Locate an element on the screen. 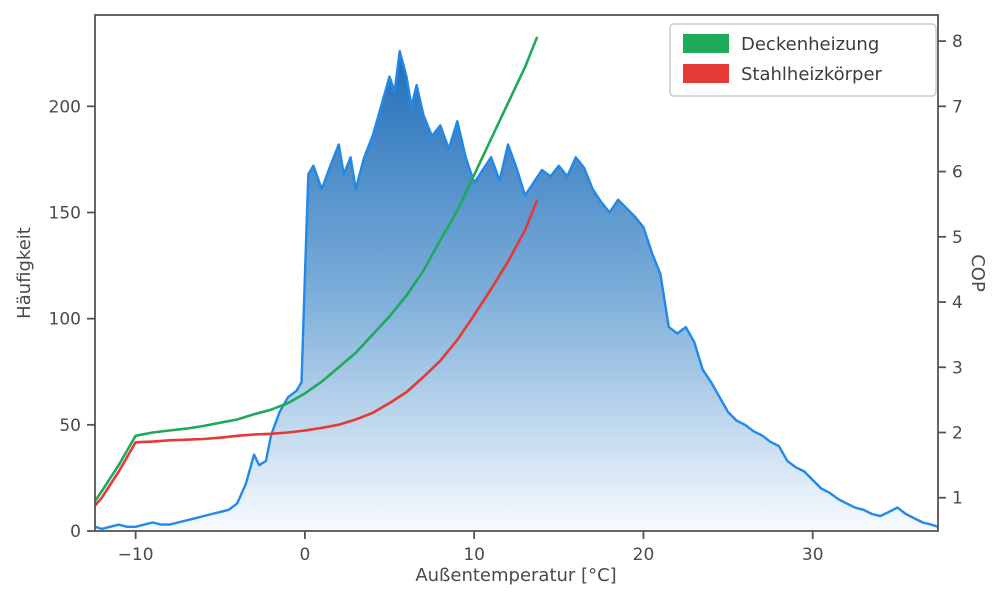 Image resolution: width=1000 pixels, height=600 pixels. y-axis-label-left: Häufigkeit is located at coordinates (24, 273).